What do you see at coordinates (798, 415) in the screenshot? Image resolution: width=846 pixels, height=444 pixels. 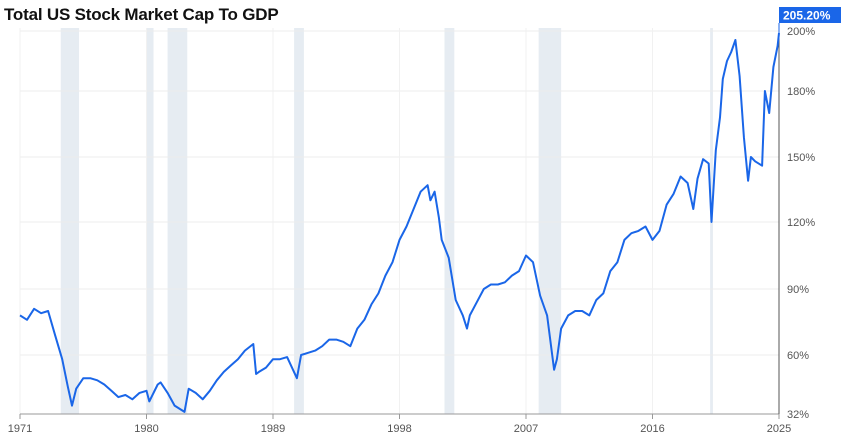 I see `y-tick-label: 32%` at bounding box center [798, 415].